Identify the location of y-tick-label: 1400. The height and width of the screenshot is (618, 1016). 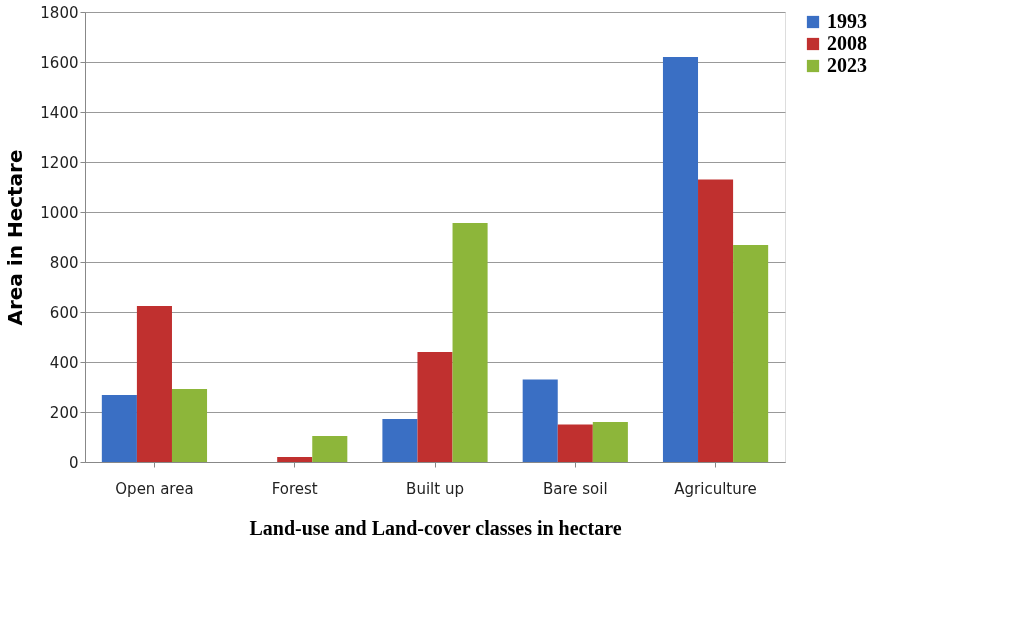
(59, 112).